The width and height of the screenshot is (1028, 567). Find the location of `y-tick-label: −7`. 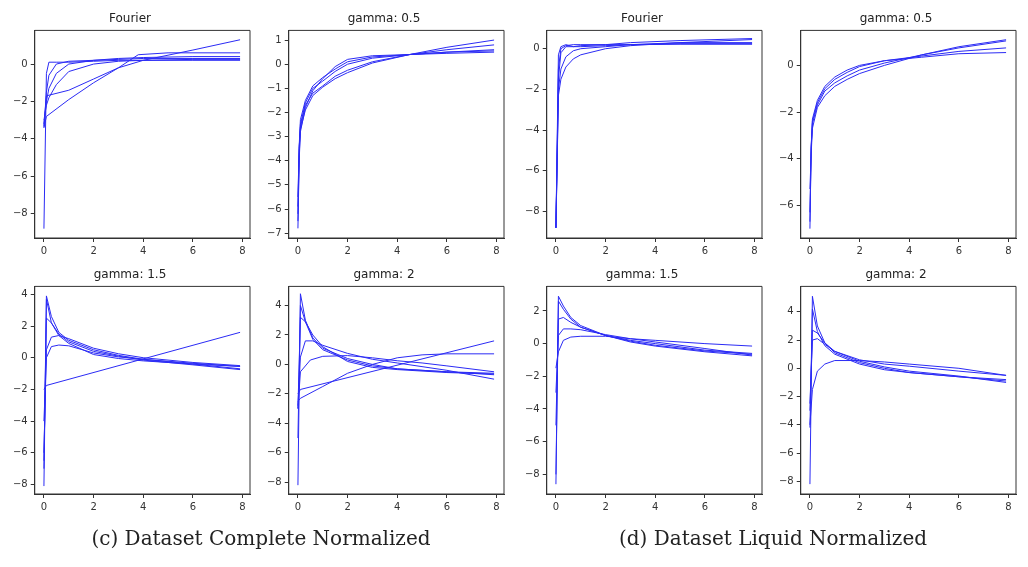

y-tick-label: −7 is located at coordinates (274, 232).